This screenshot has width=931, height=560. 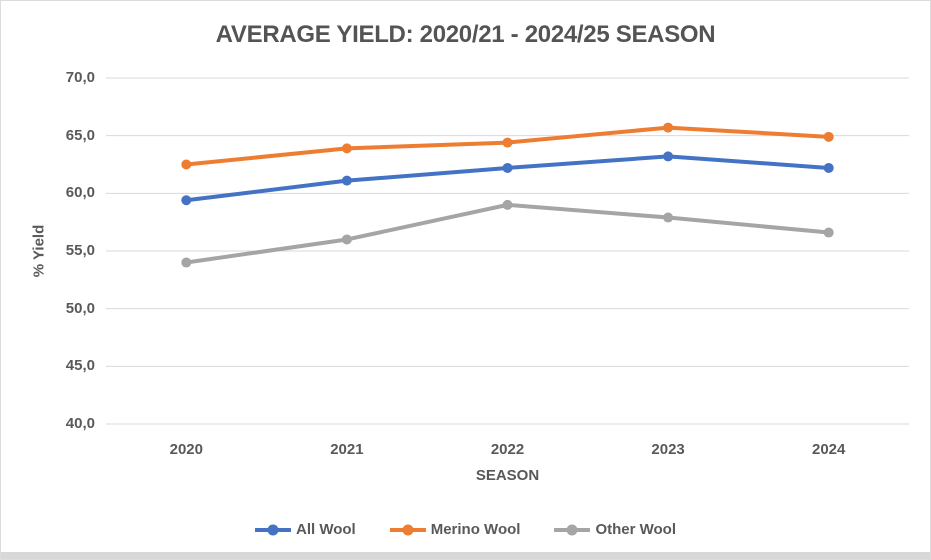 I want to click on series-point-all-wool-2024, so click(x=828, y=167).